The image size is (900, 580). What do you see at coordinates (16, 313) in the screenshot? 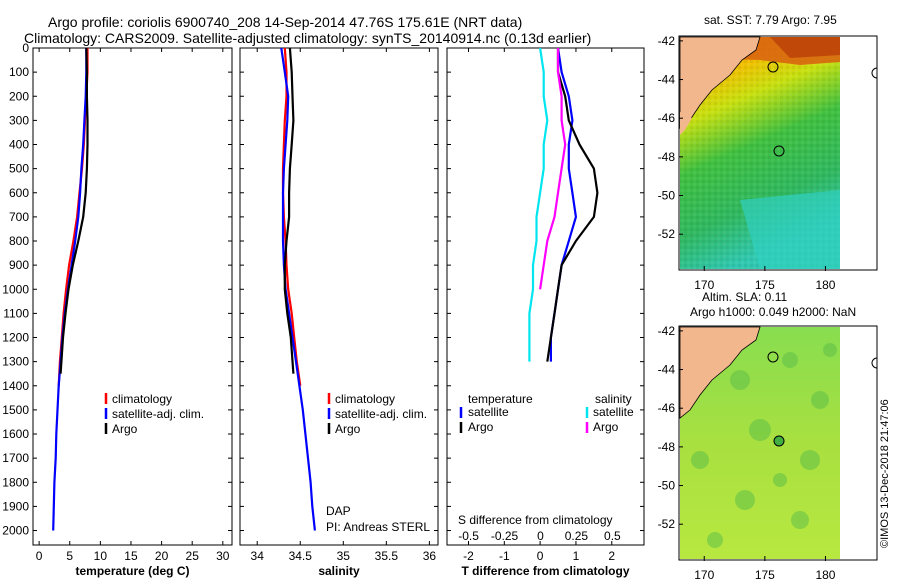
I see `y-tick-label: 1100` at bounding box center [16, 313].